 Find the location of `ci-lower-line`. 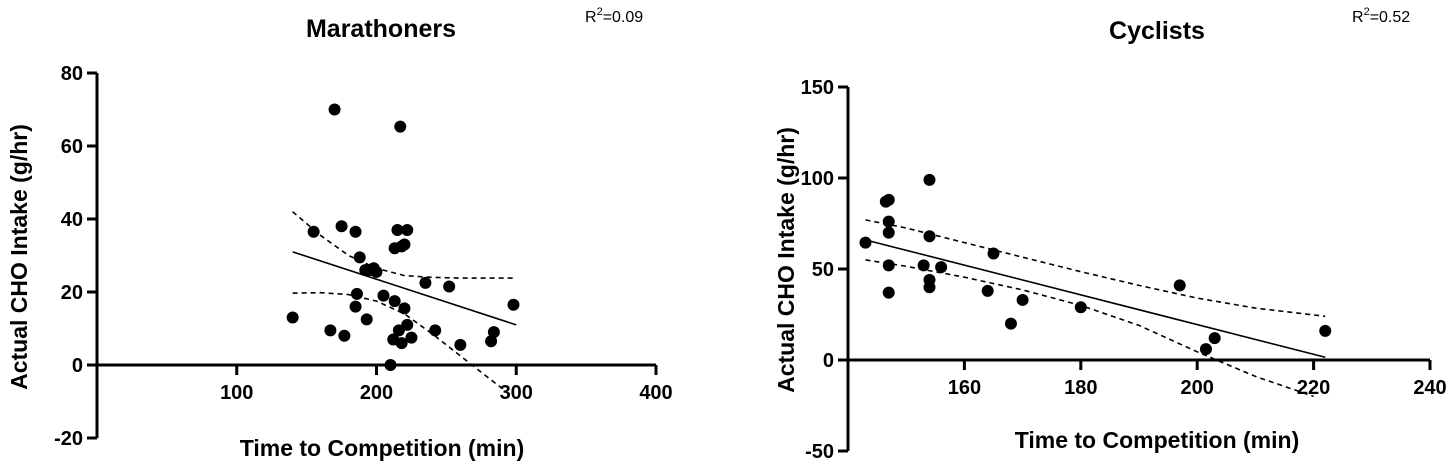

ci-lower-line is located at coordinates (402, 344).